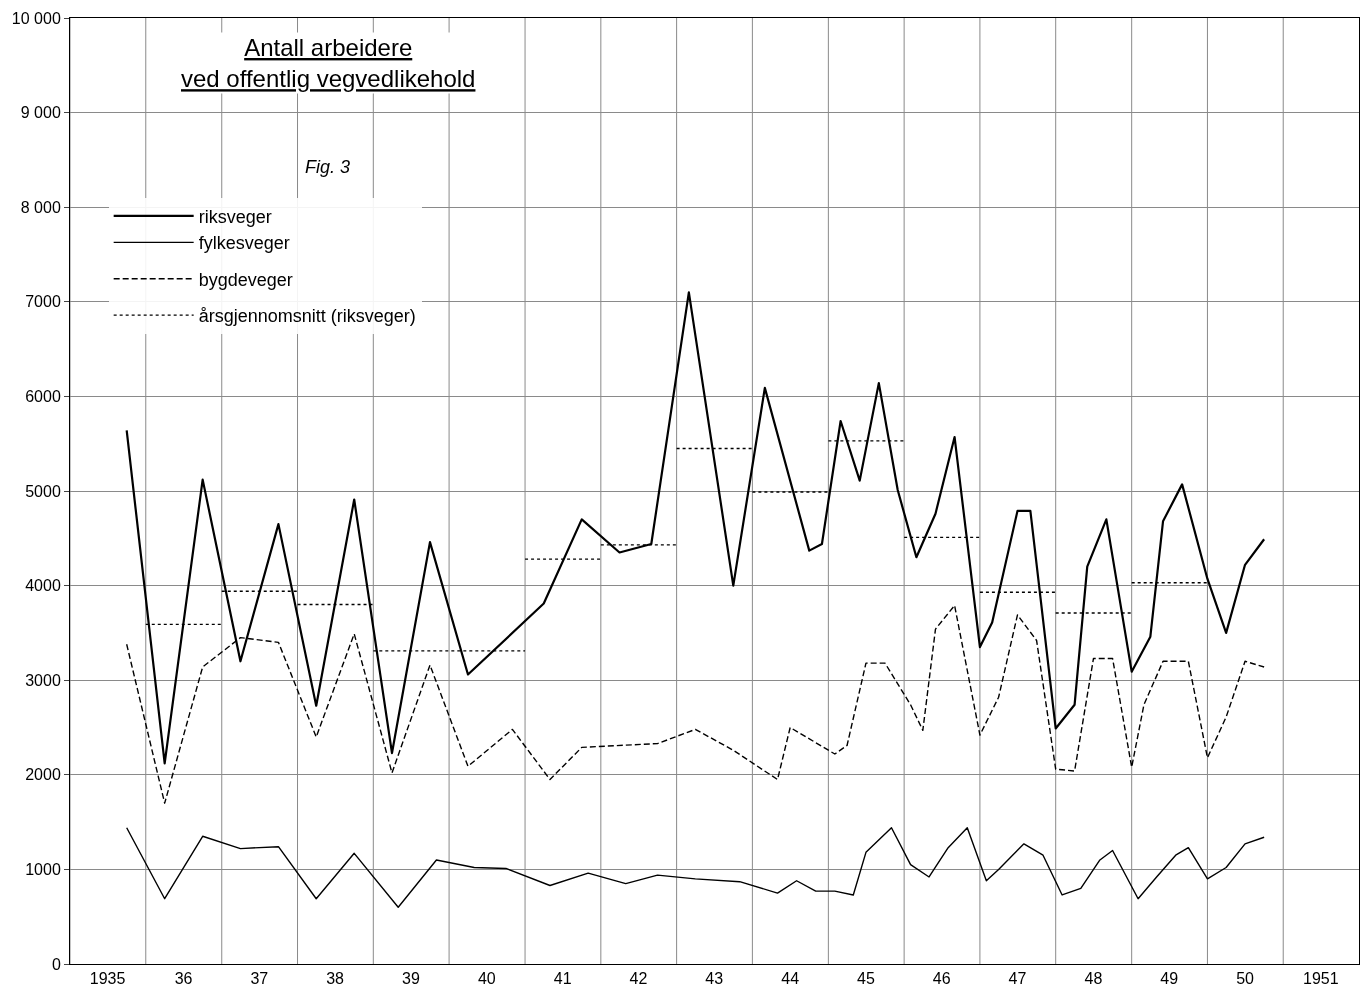 The image size is (1370, 999). What do you see at coordinates (43, 491) in the screenshot?
I see `y-tick-label: 5000` at bounding box center [43, 491].